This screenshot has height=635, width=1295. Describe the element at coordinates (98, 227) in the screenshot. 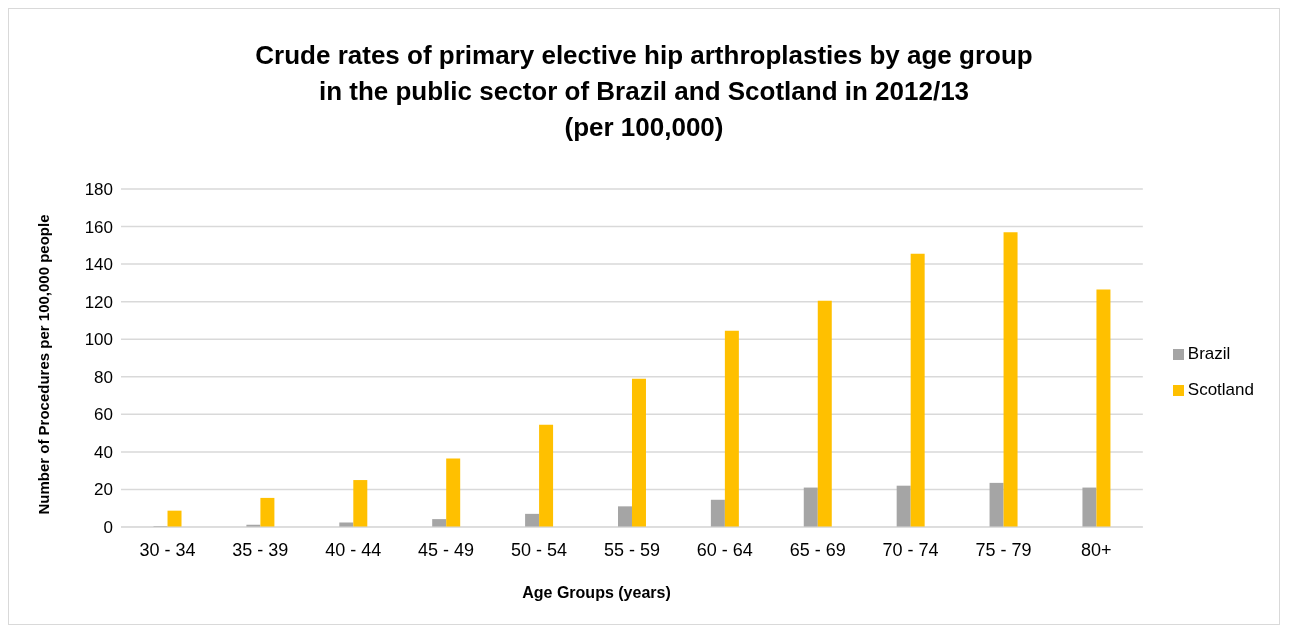

I see `y-tick-label: 160` at that location.